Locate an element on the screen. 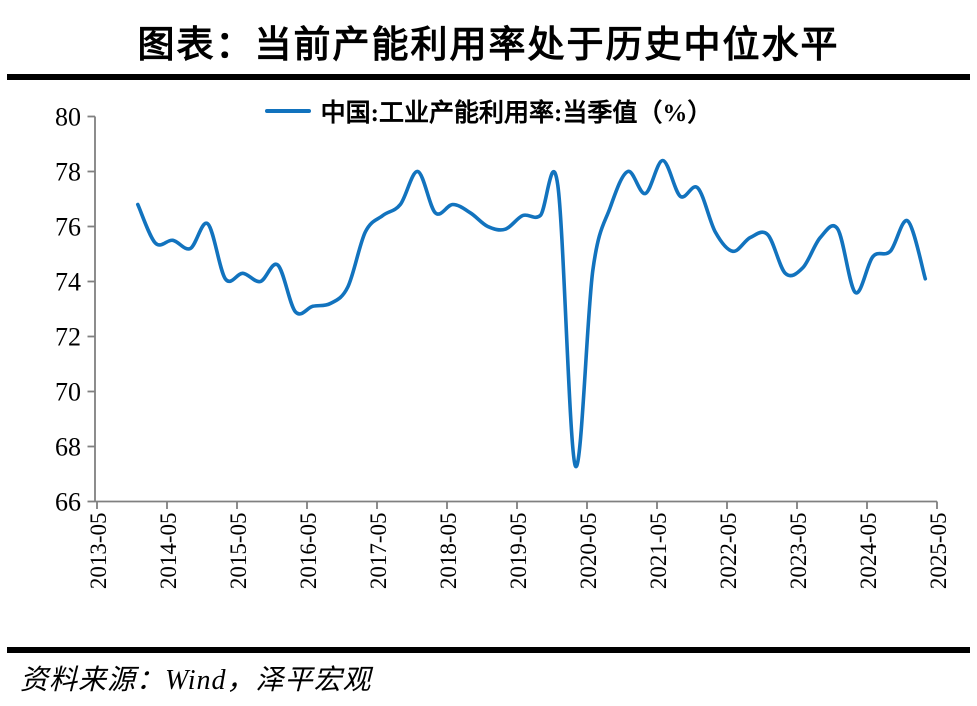 The width and height of the screenshot is (977, 706). x-tick-label: 2022-05 is located at coordinates (728, 551).